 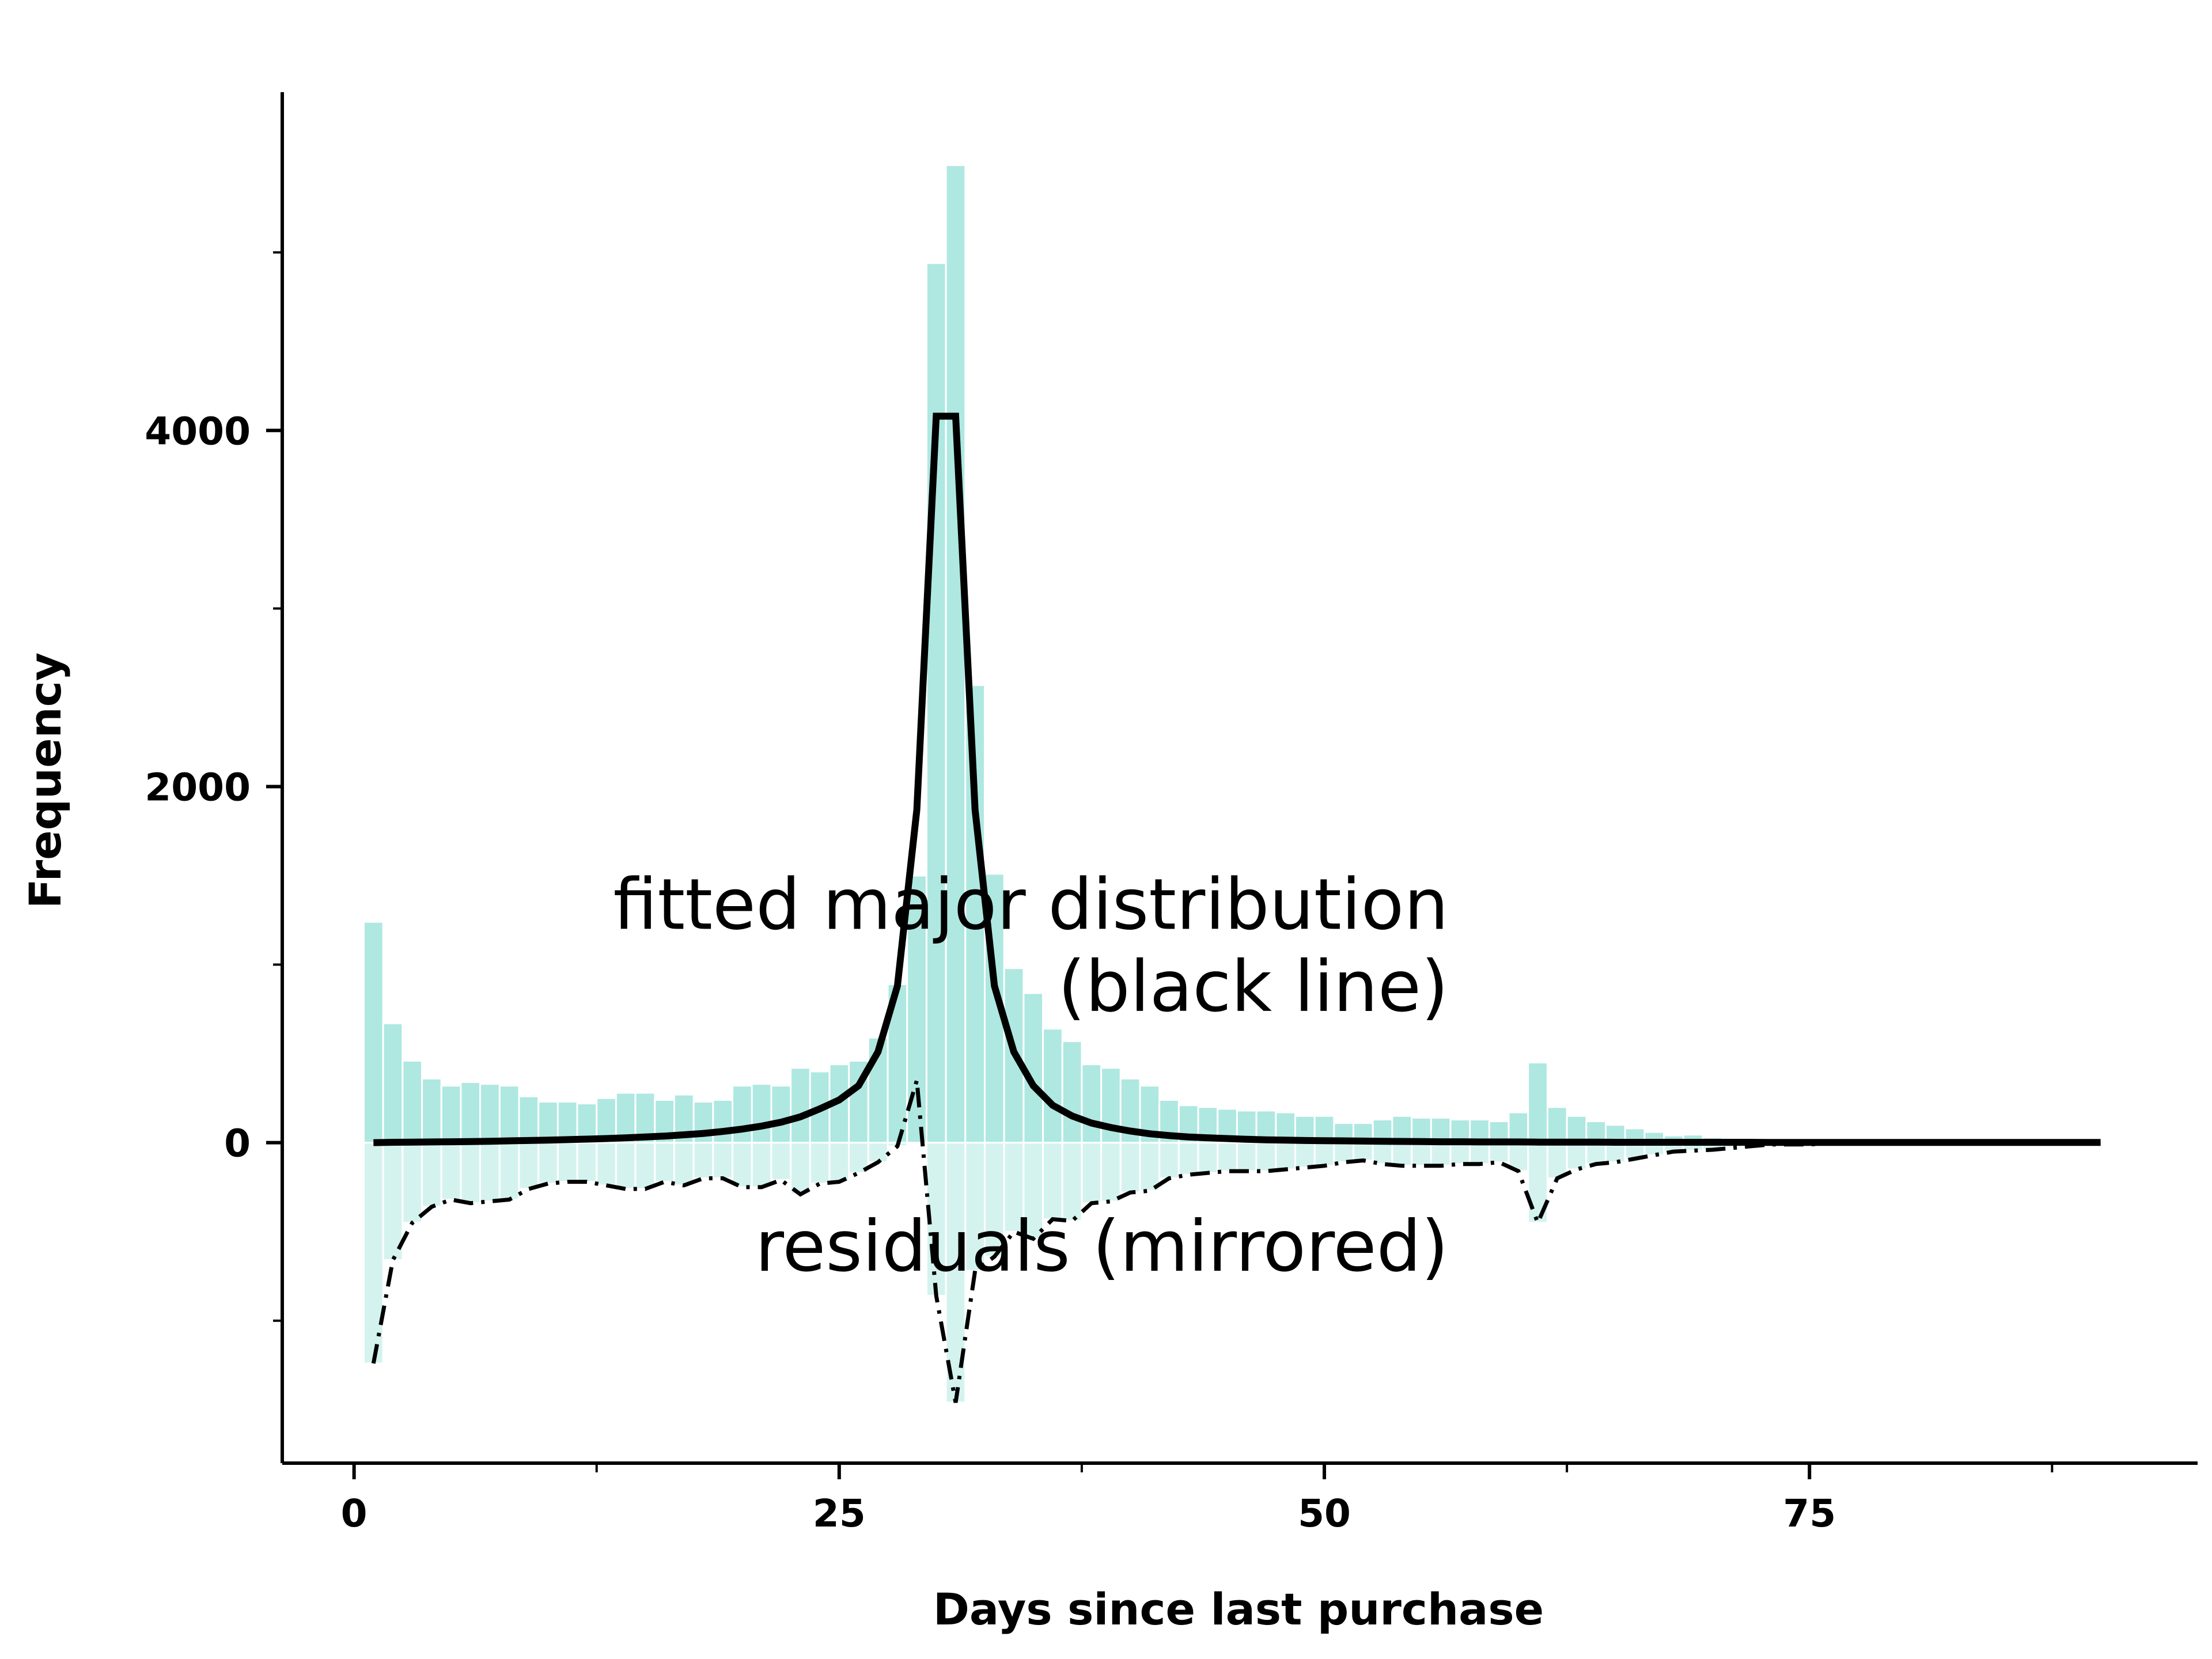 I want to click on annotation-residuals: residuals (mirrored), so click(x=1102, y=1247).